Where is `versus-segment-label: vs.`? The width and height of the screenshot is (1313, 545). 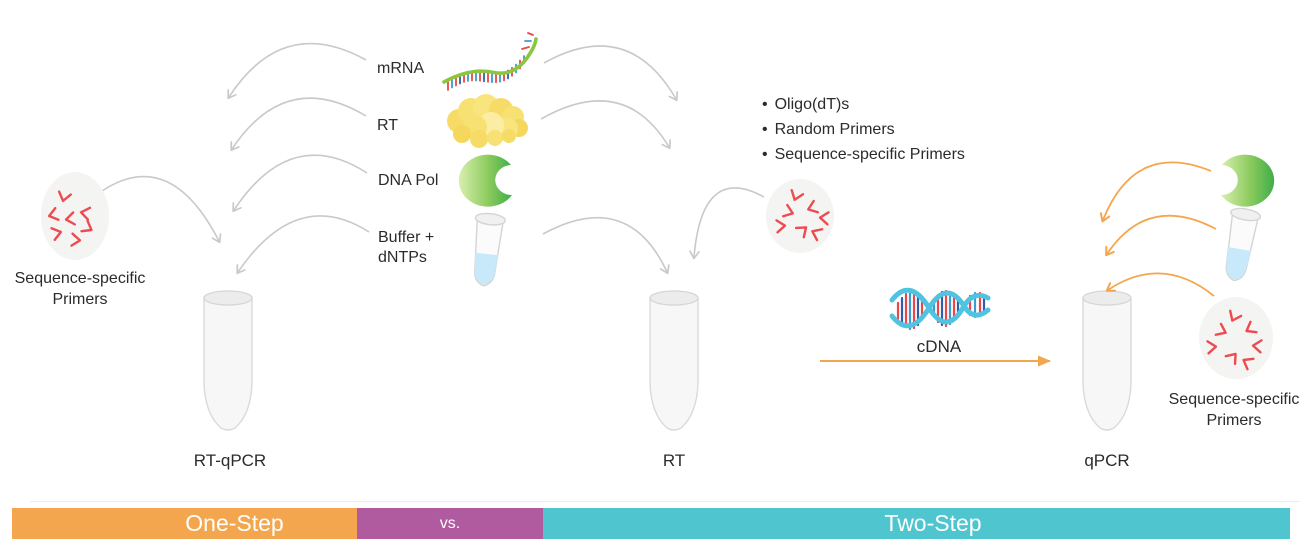 versus-segment-label: vs. is located at coordinates (450, 523).